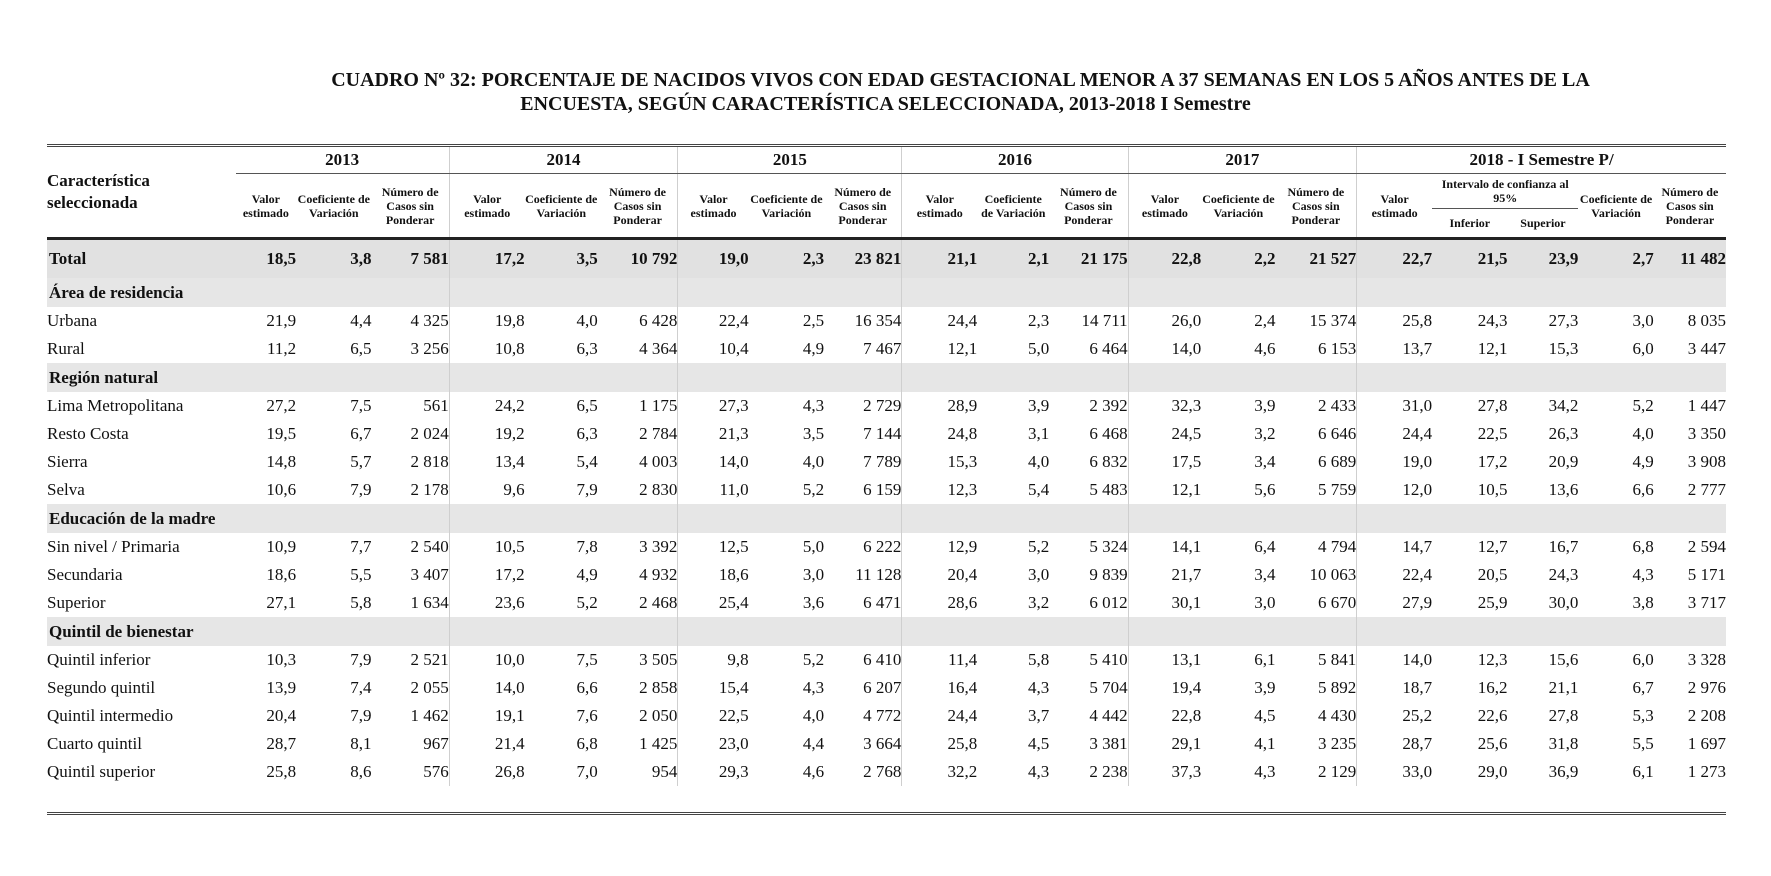  I want to click on table-cell: 12,5, so click(713, 547).